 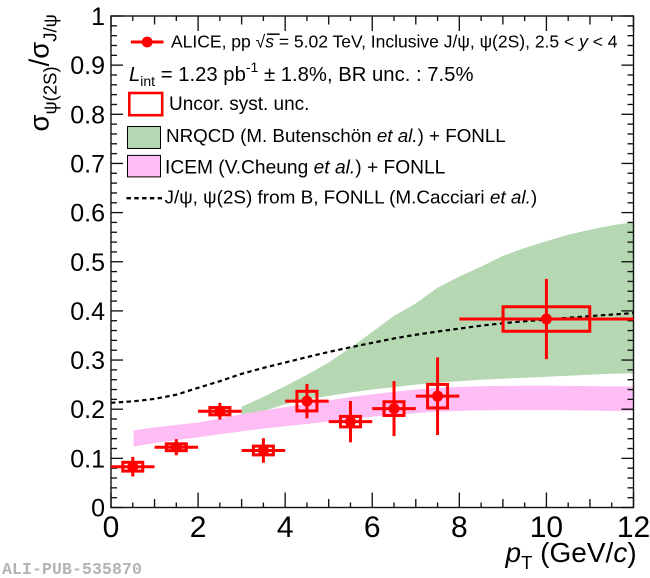 What do you see at coordinates (198, 527) in the screenshot?
I see `svg-text: 2` at bounding box center [198, 527].